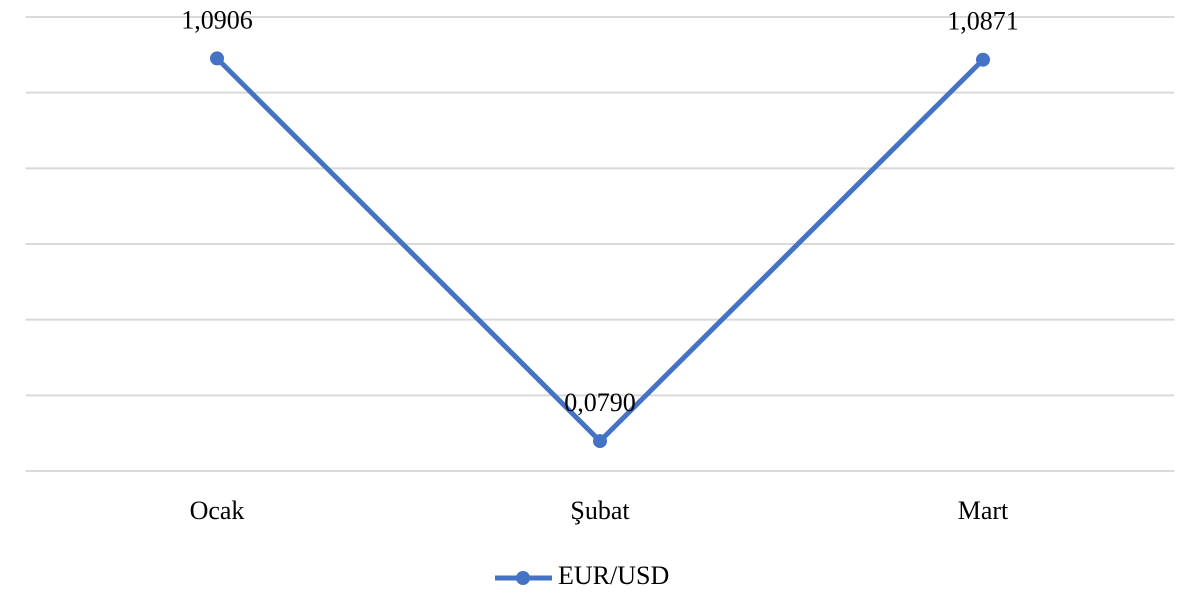  What do you see at coordinates (983, 21) in the screenshot?
I see `data-label: 1,0871` at bounding box center [983, 21].